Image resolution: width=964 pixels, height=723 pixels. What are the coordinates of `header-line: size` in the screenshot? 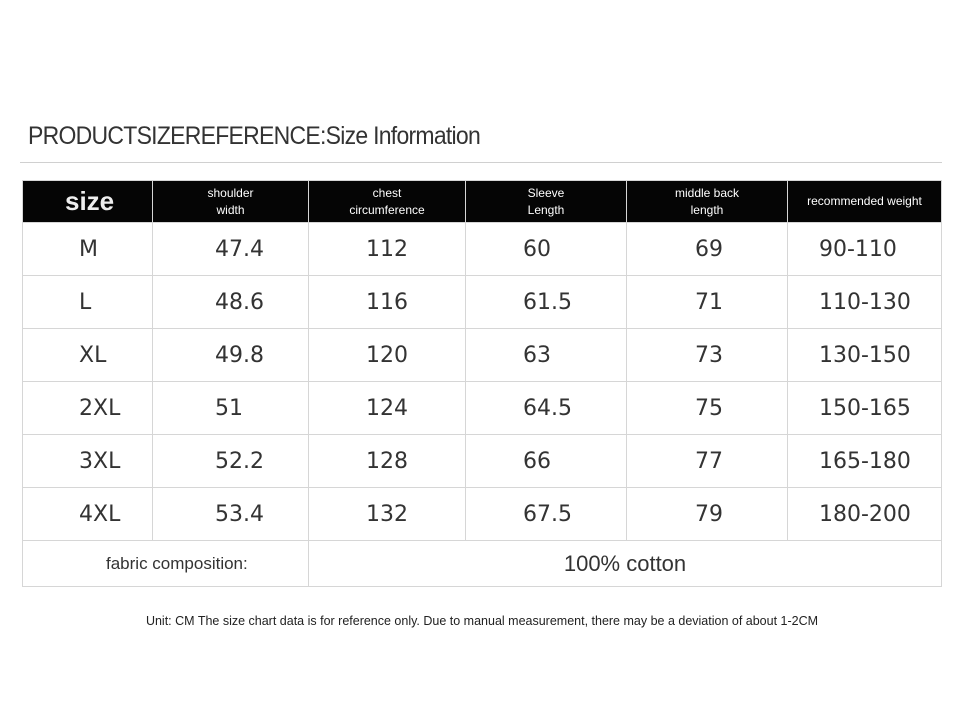 It's located at (90, 201).